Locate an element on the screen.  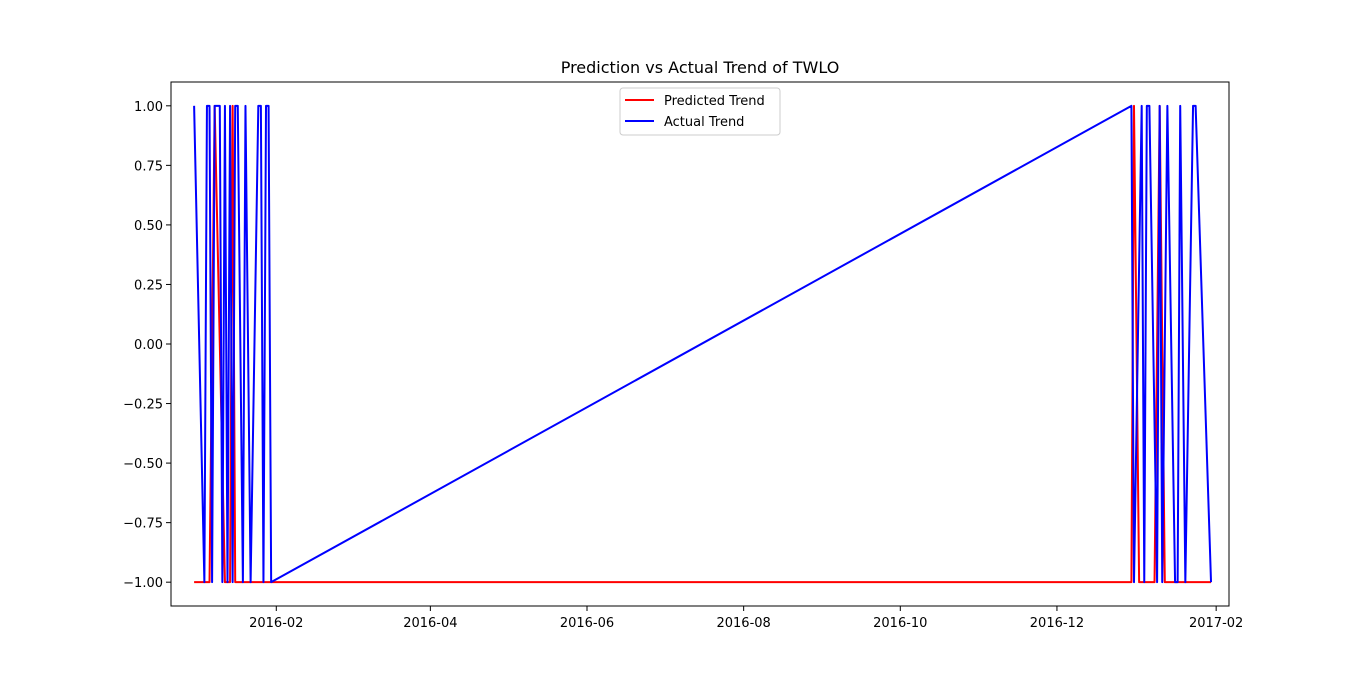
y-tick-label: 1.00 is located at coordinates (148, 107).